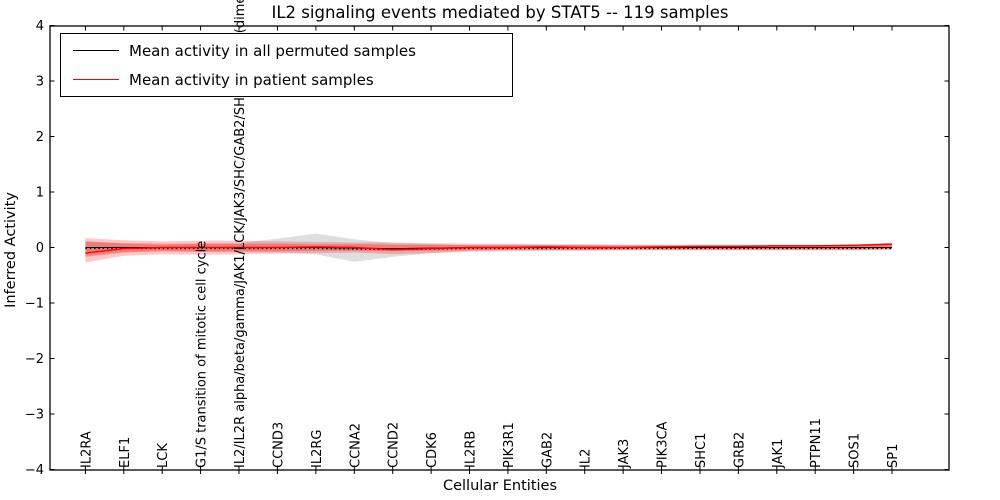 This screenshot has width=1000, height=500. I want to click on y-tick-label: −4, so click(34, 470).